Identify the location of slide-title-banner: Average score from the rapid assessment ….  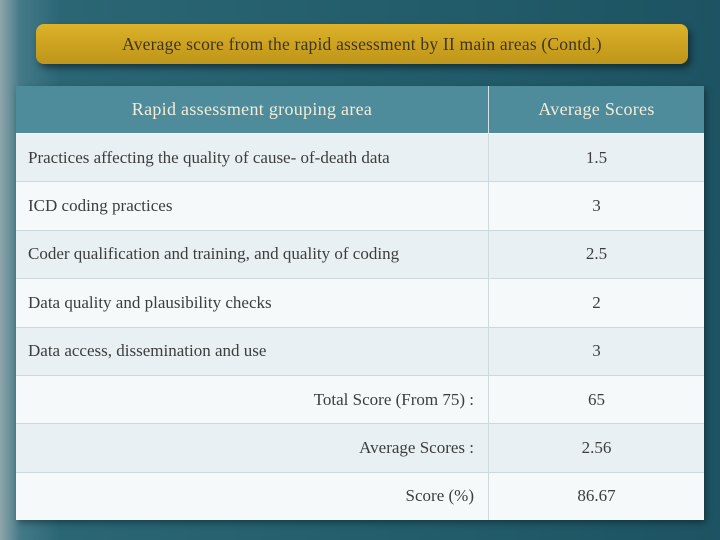
(362, 44).